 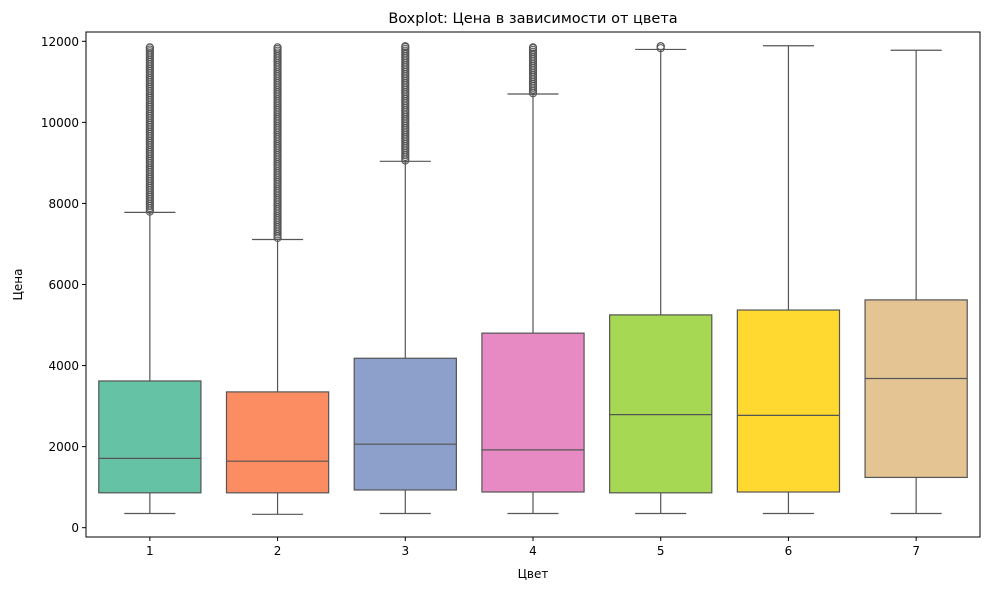 I want to click on x-axis: 1 2 3 4 5 6 7, so click(x=533, y=547).